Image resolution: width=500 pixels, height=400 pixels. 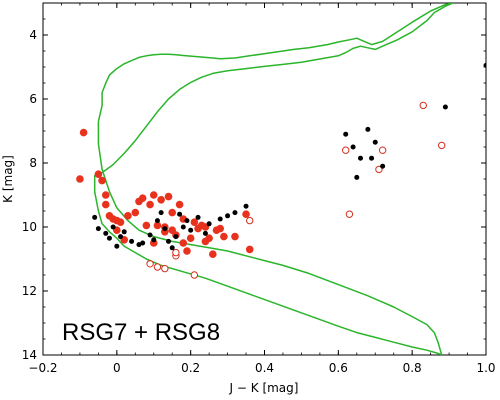 What do you see at coordinates (33, 99) in the screenshot?
I see `y-tick-label: 6` at bounding box center [33, 99].